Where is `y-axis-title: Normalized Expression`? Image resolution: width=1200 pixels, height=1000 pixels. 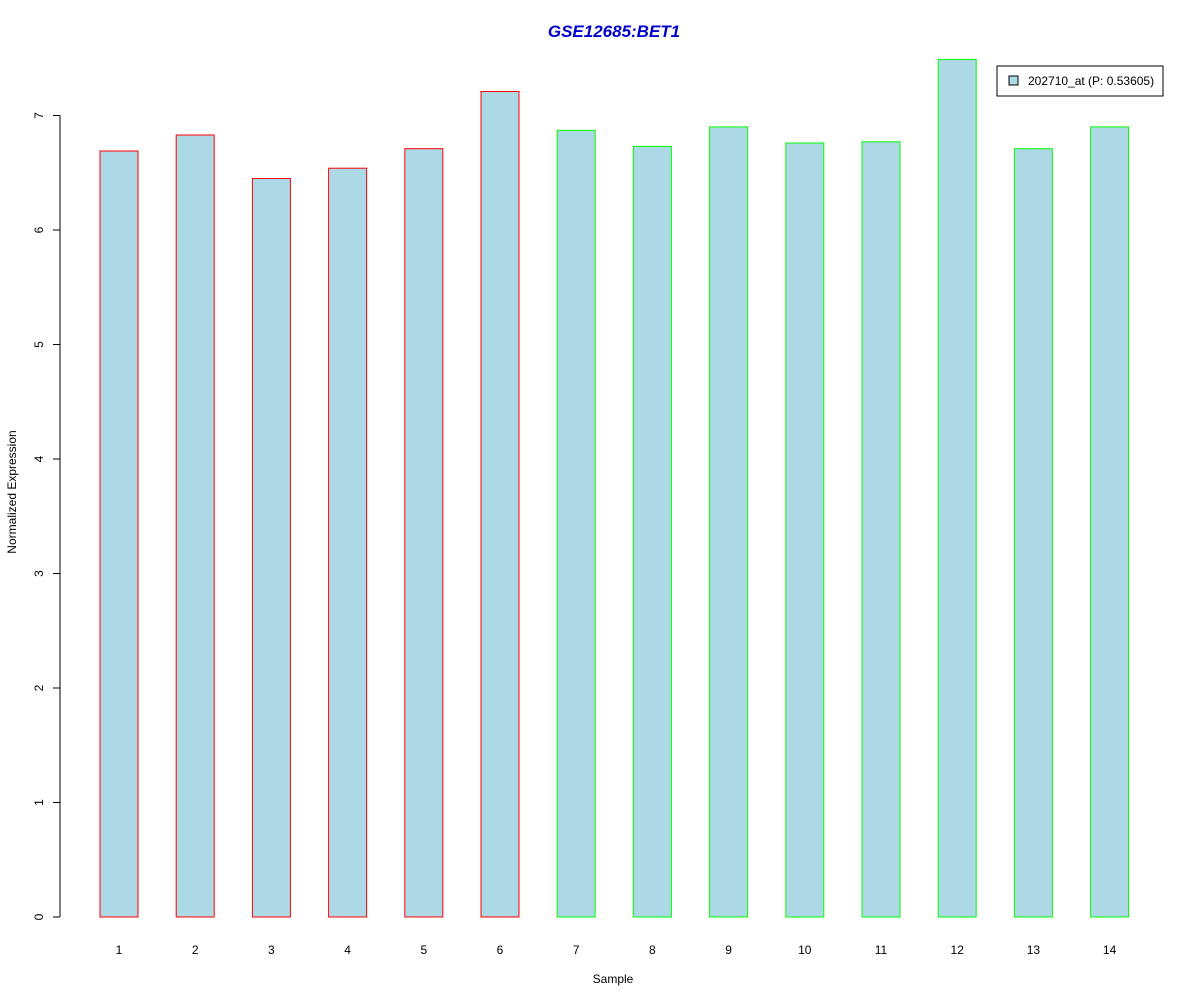
y-axis-title: Normalized Expression is located at coordinates (12, 491).